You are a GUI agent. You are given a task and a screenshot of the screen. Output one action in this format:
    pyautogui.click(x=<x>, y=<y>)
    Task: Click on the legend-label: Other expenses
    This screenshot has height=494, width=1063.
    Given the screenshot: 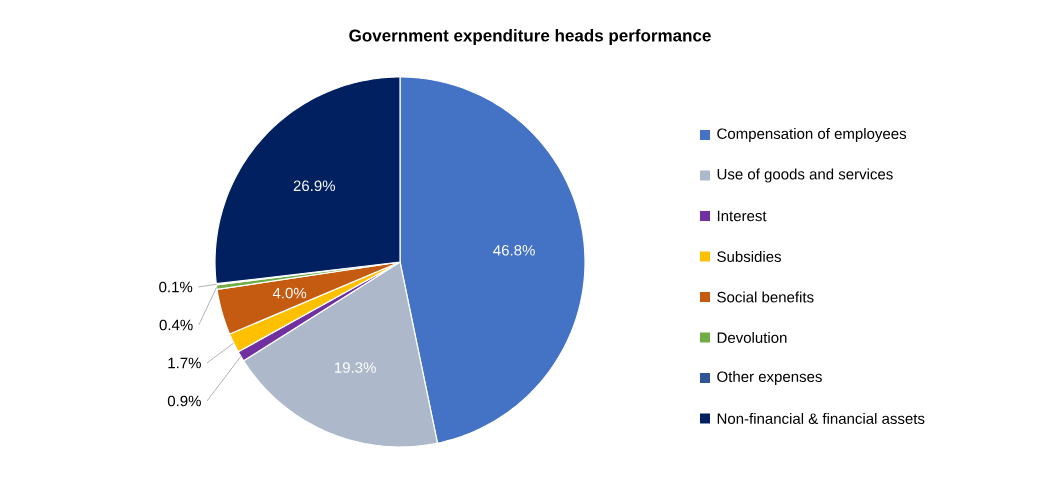 What is the action you would take?
    pyautogui.click(x=769, y=378)
    